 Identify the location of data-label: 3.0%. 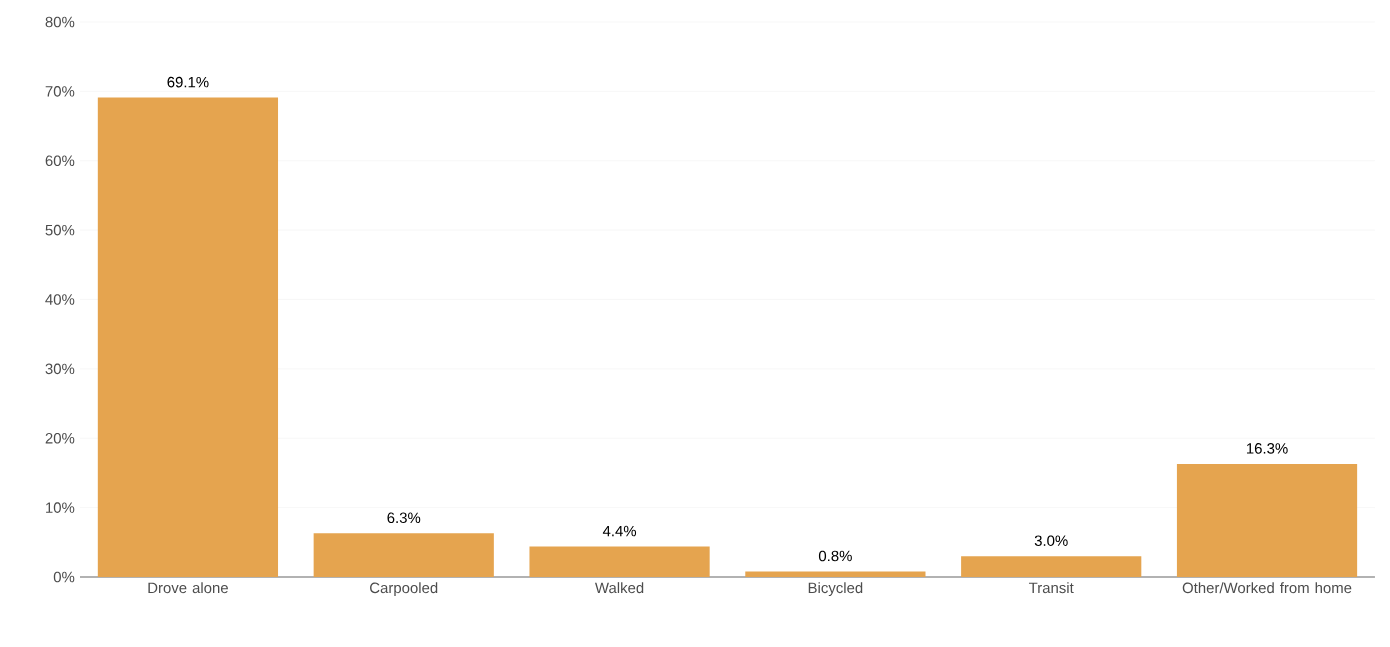
(1051, 540).